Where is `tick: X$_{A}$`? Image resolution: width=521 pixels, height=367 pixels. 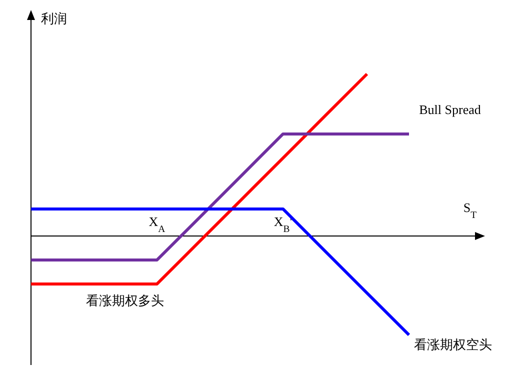 tick: X$_{A}$ is located at coordinates (157, 224).